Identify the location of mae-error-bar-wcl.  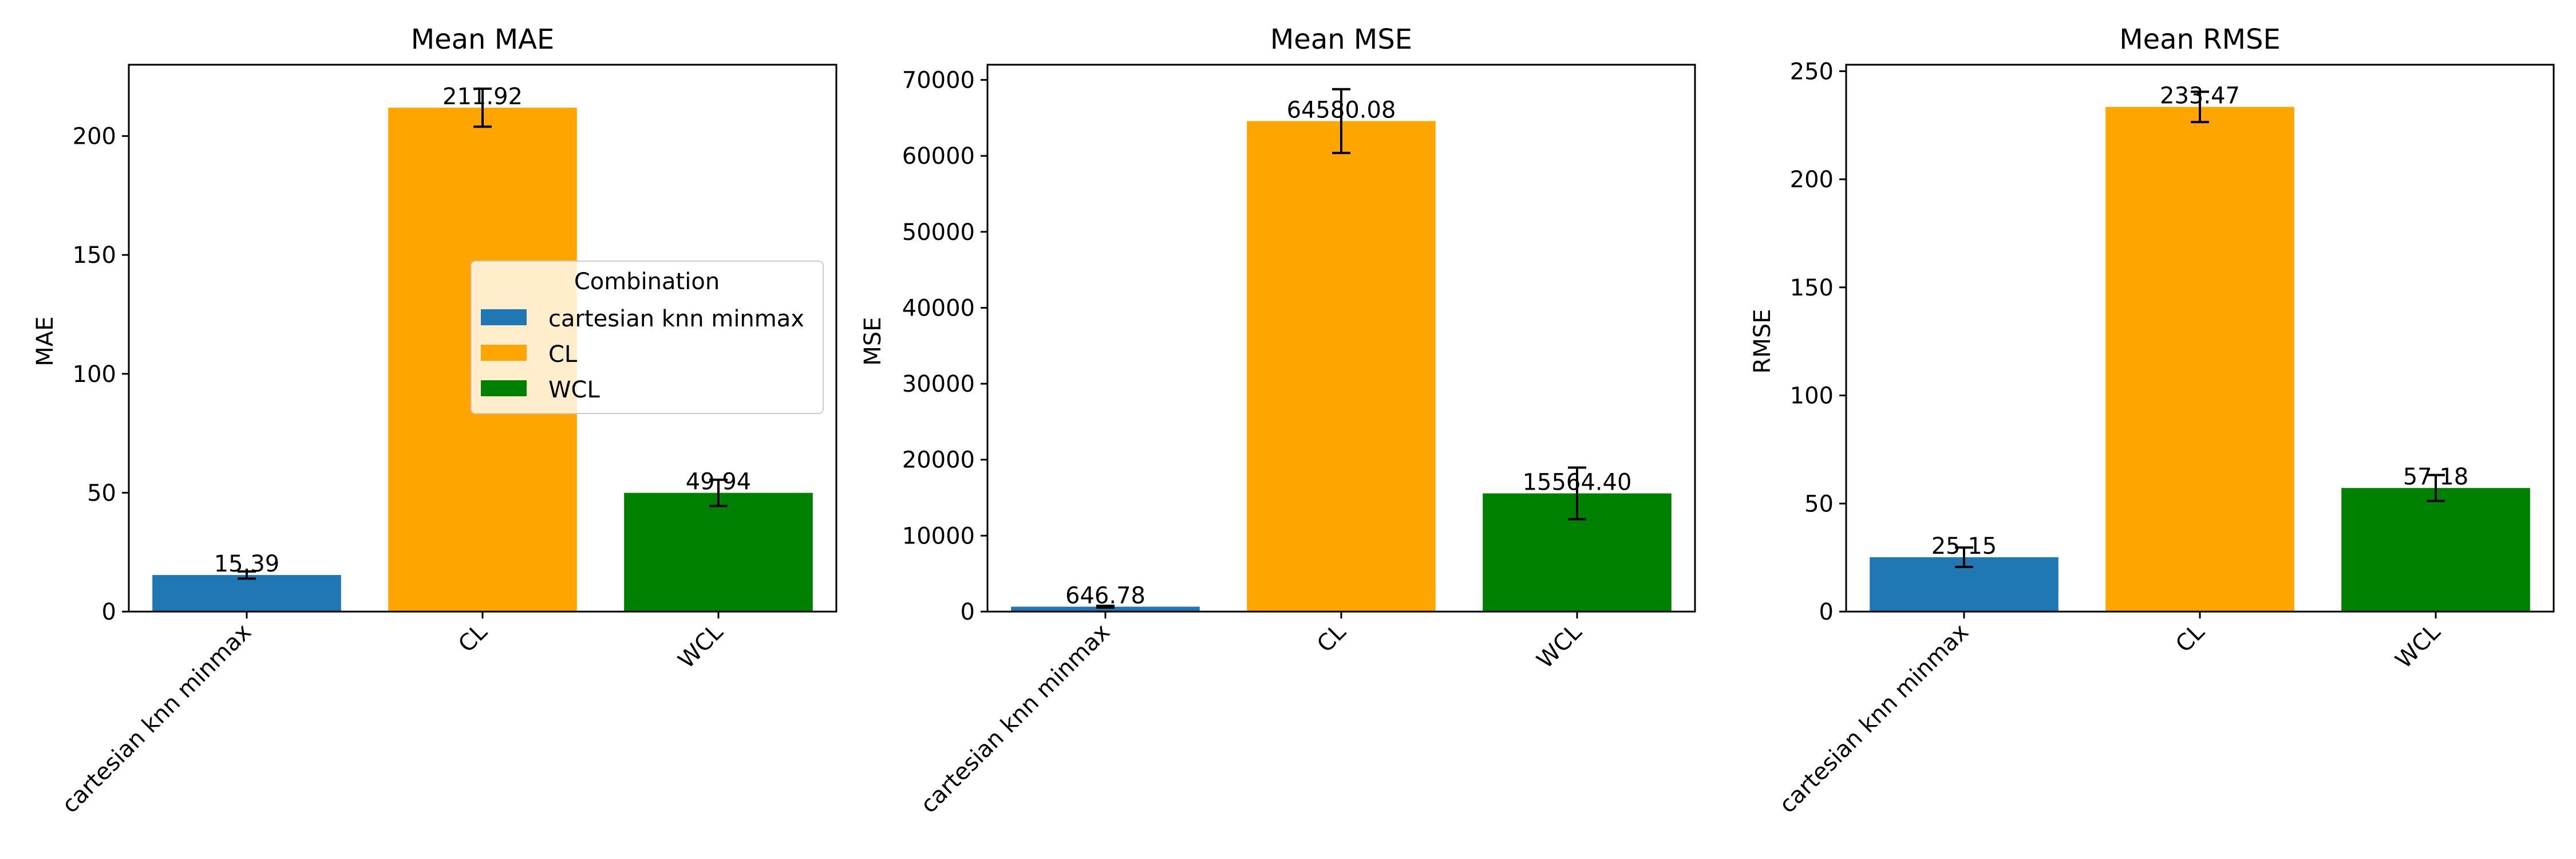
(718, 492).